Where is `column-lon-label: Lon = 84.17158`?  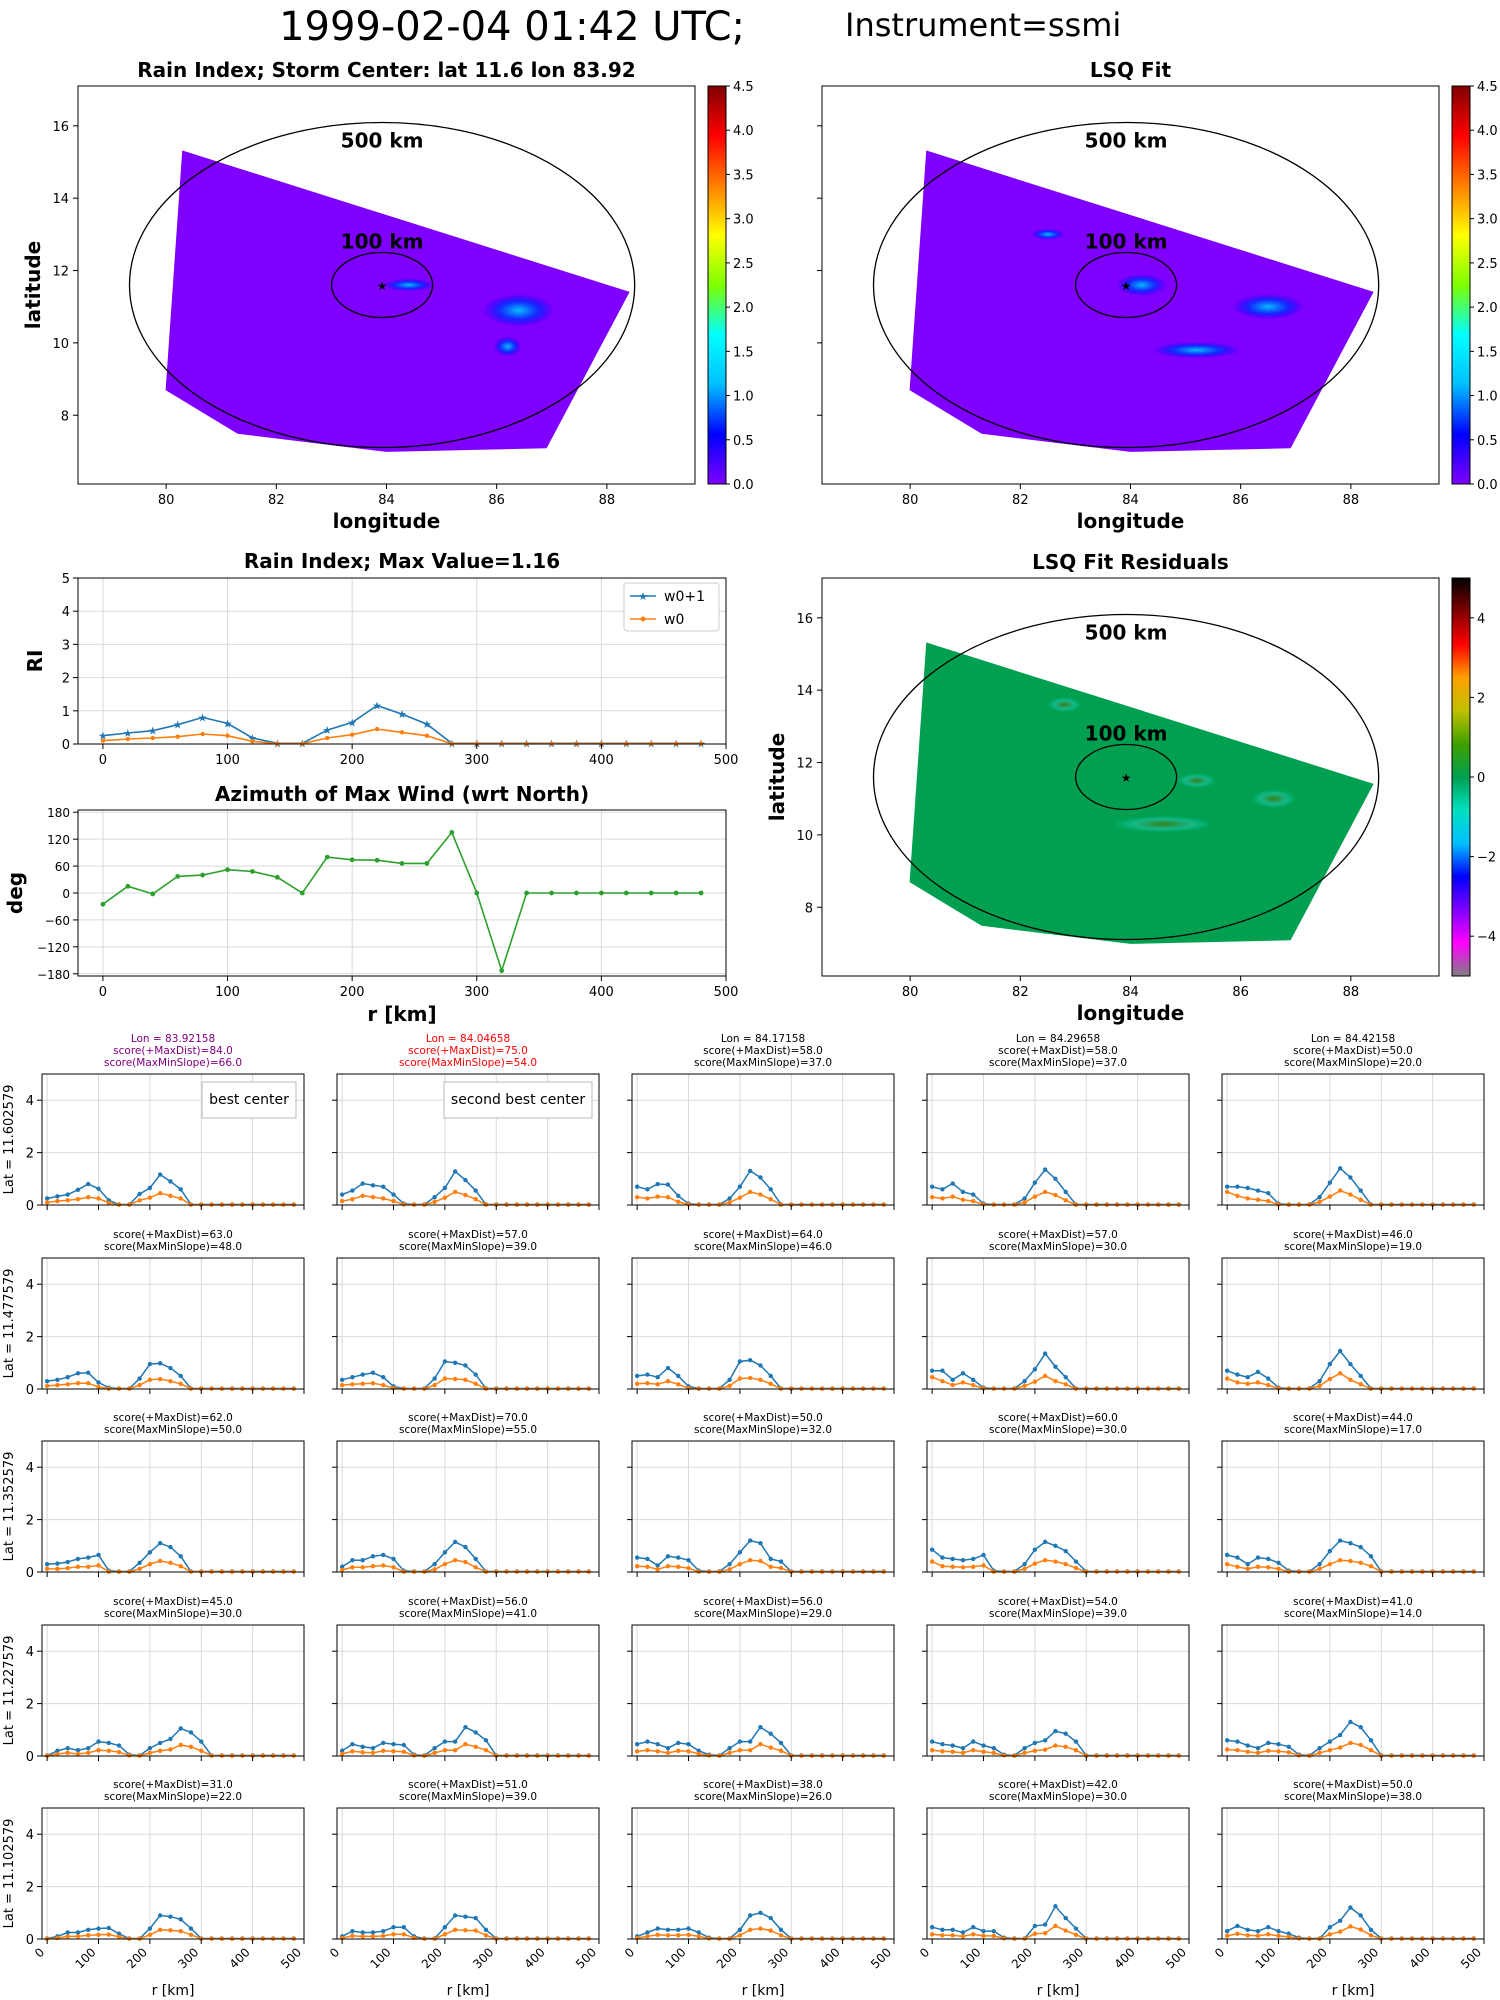 column-lon-label: Lon = 84.17158 is located at coordinates (763, 1039).